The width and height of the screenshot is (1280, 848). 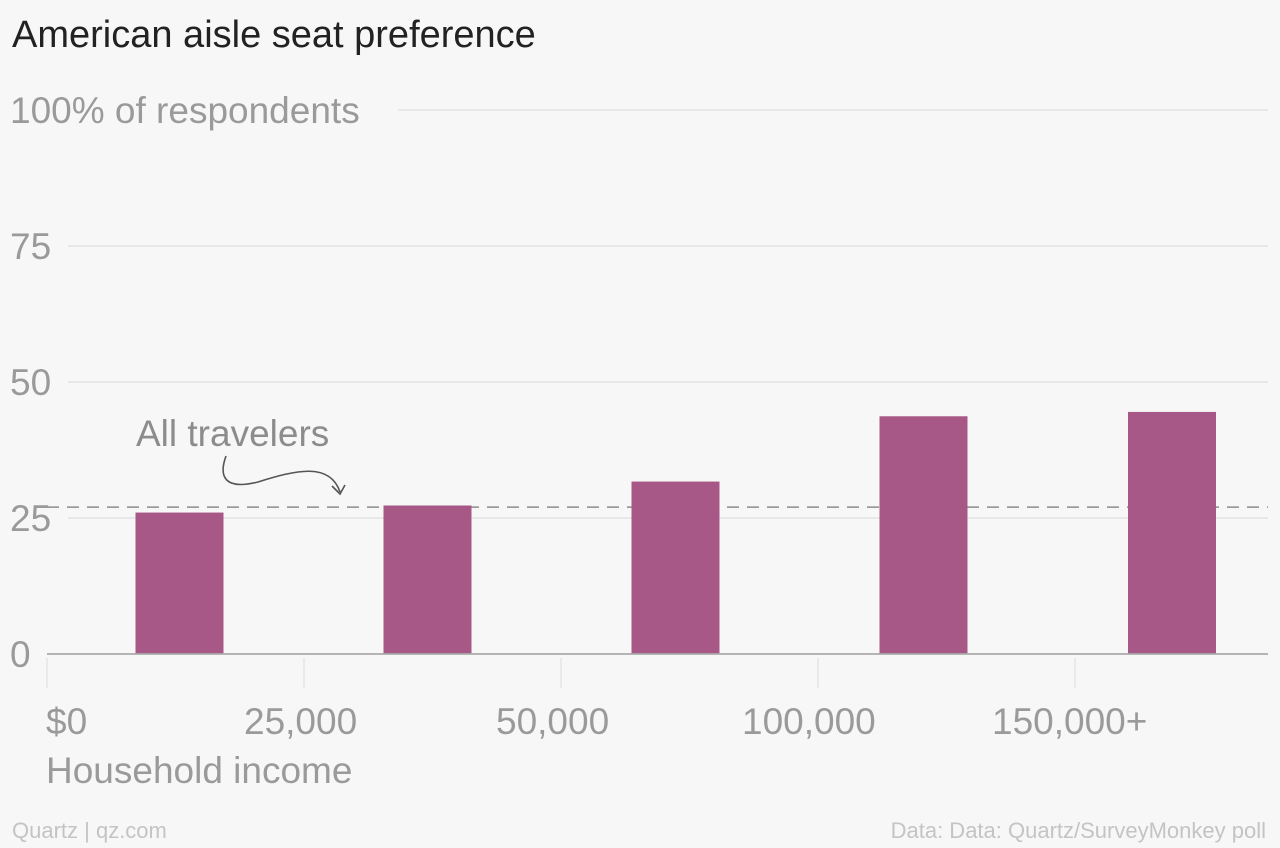 What do you see at coordinates (338, 490) in the screenshot?
I see `annotation-arrow-head` at bounding box center [338, 490].